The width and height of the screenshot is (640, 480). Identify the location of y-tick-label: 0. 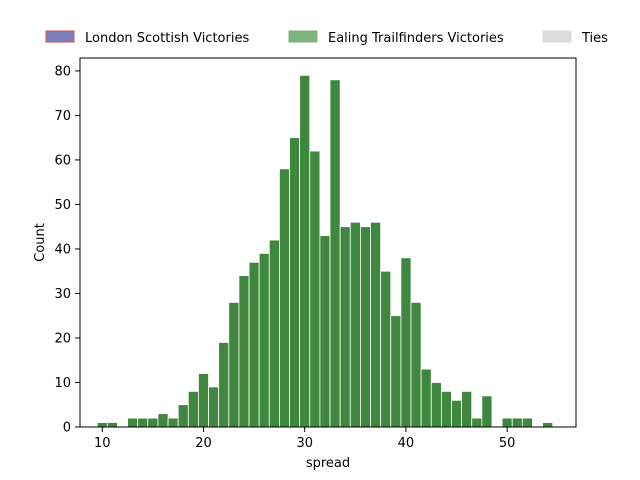
(67, 428).